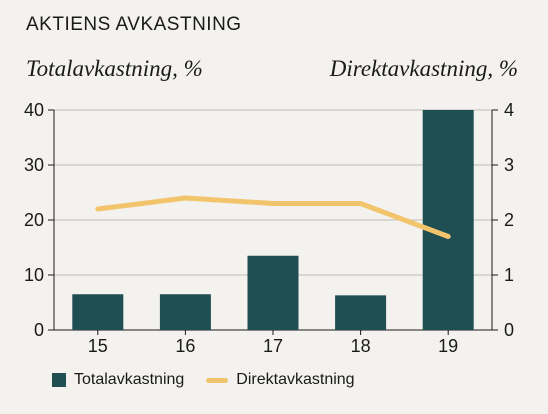 The image size is (548, 414). What do you see at coordinates (34, 275) in the screenshot?
I see `left-tick-label: 10` at bounding box center [34, 275].